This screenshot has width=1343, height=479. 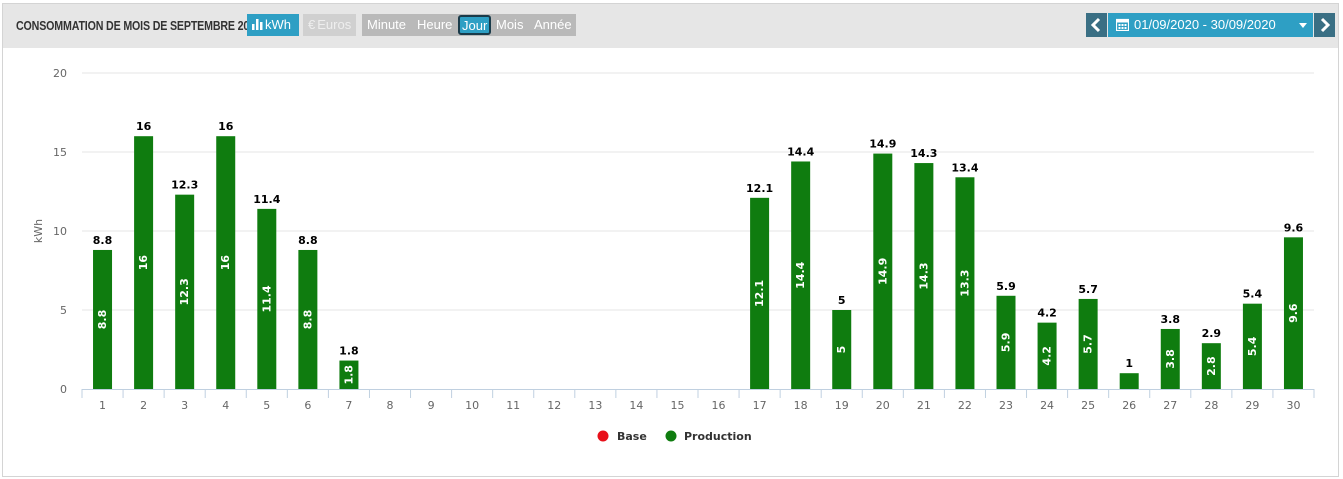 What do you see at coordinates (964, 167) in the screenshot?
I see `bar-top-label: 13.4` at bounding box center [964, 167].